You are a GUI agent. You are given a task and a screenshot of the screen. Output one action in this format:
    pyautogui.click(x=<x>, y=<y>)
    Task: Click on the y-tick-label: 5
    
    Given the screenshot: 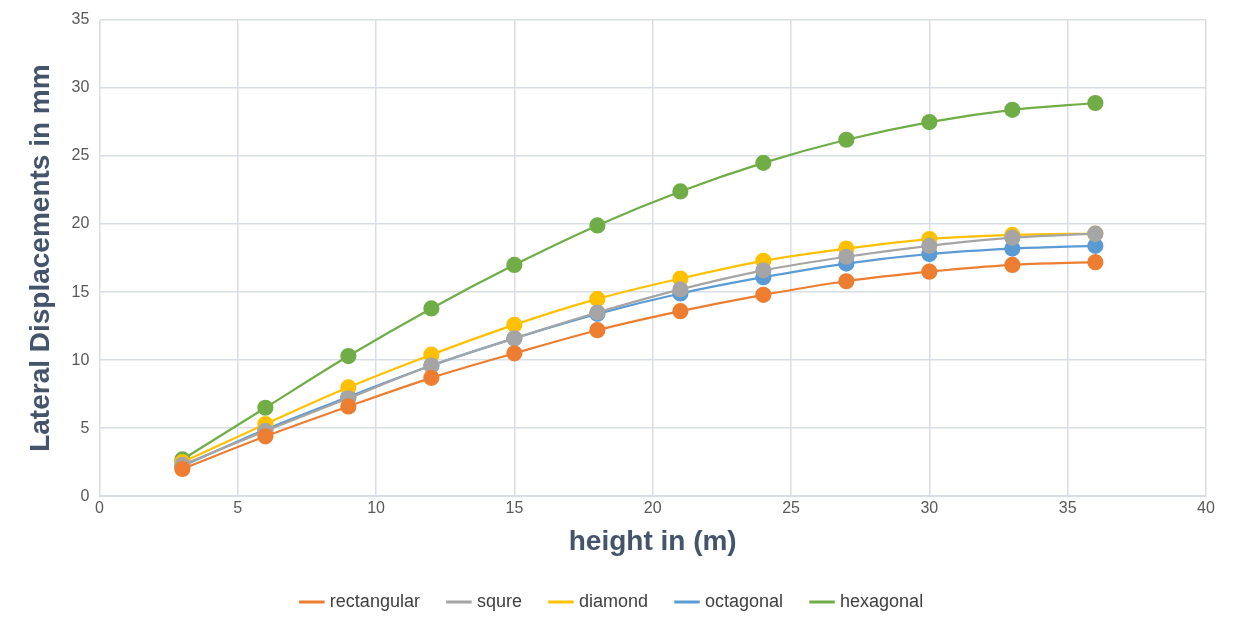 What is the action you would take?
    pyautogui.click(x=85, y=427)
    